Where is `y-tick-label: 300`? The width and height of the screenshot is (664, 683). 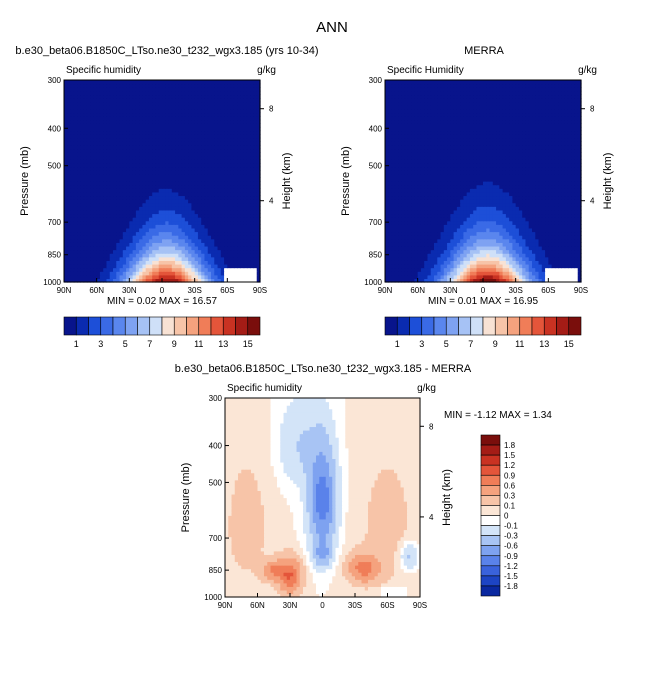
y-tick-label: 300 is located at coordinates (55, 80).